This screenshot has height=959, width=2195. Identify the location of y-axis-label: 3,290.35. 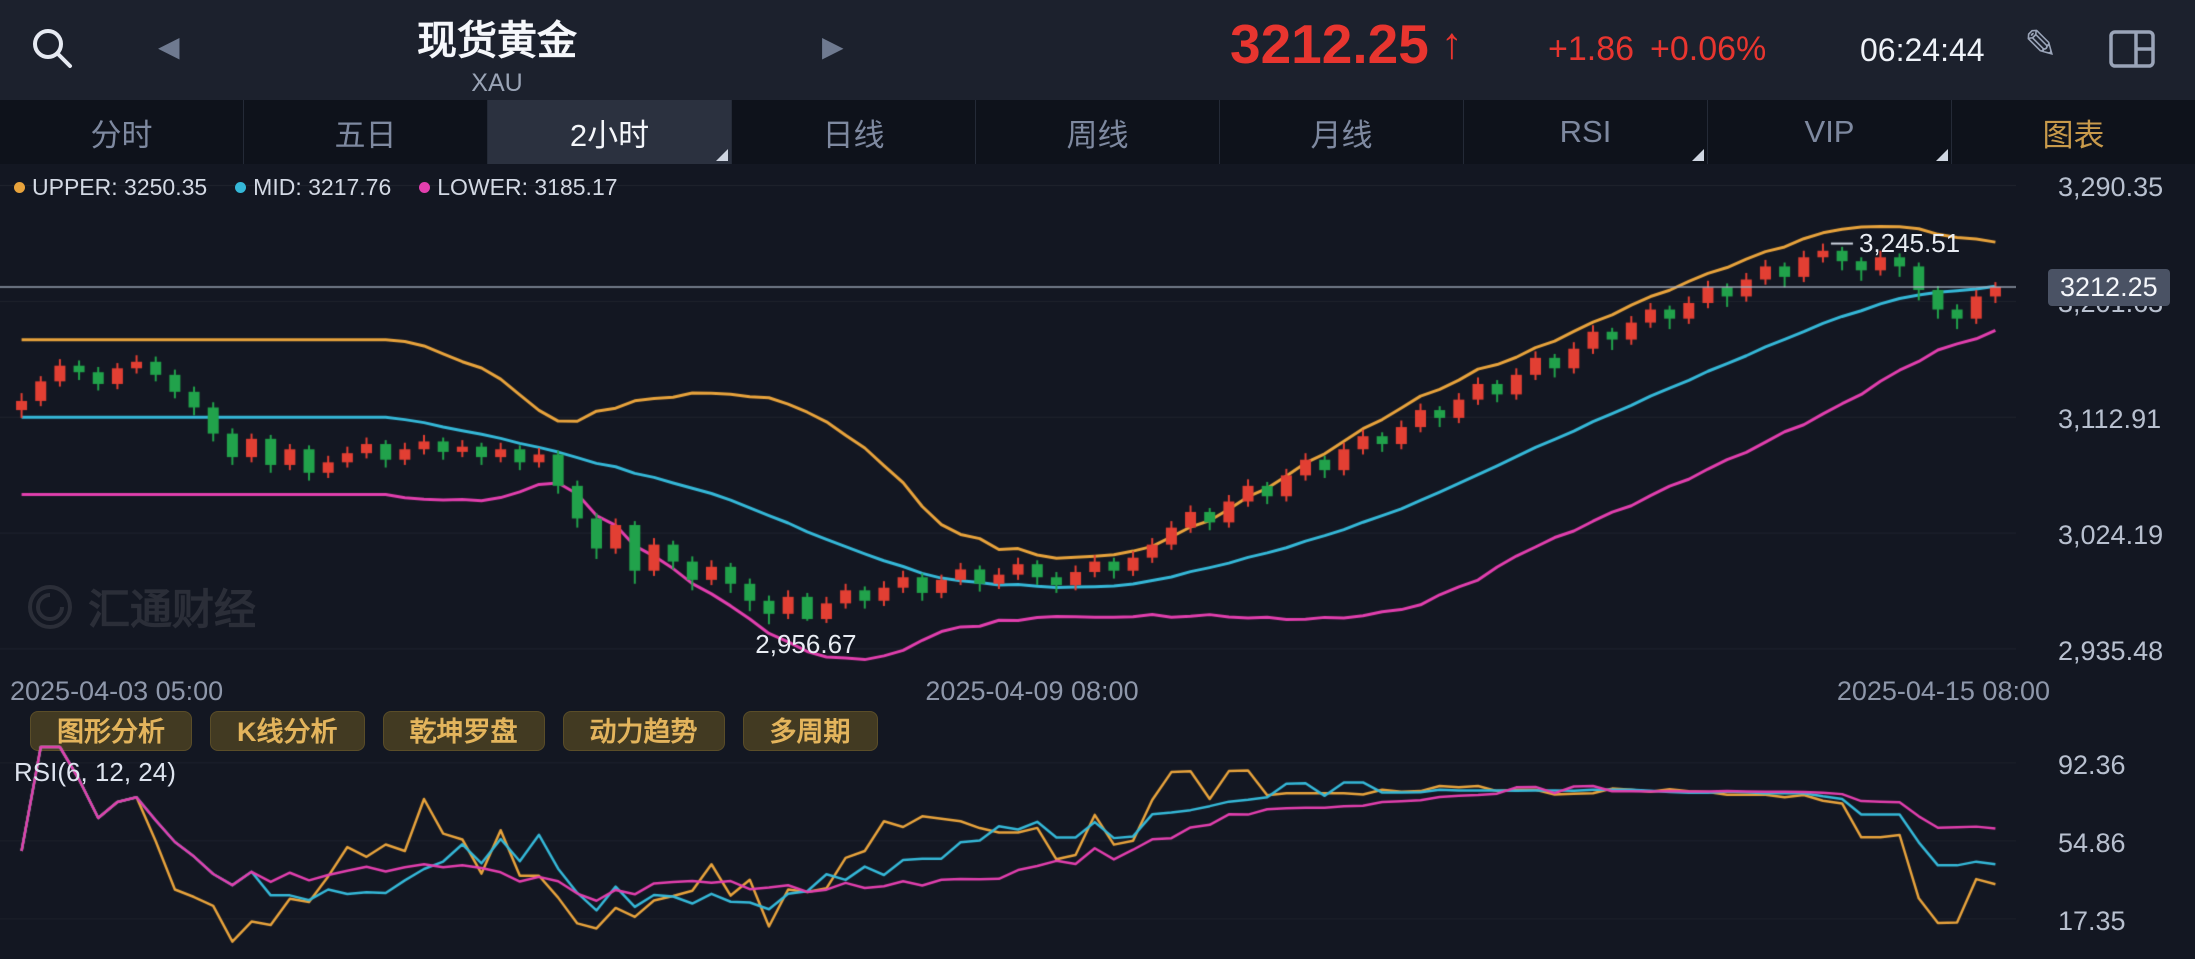
(2111, 187).